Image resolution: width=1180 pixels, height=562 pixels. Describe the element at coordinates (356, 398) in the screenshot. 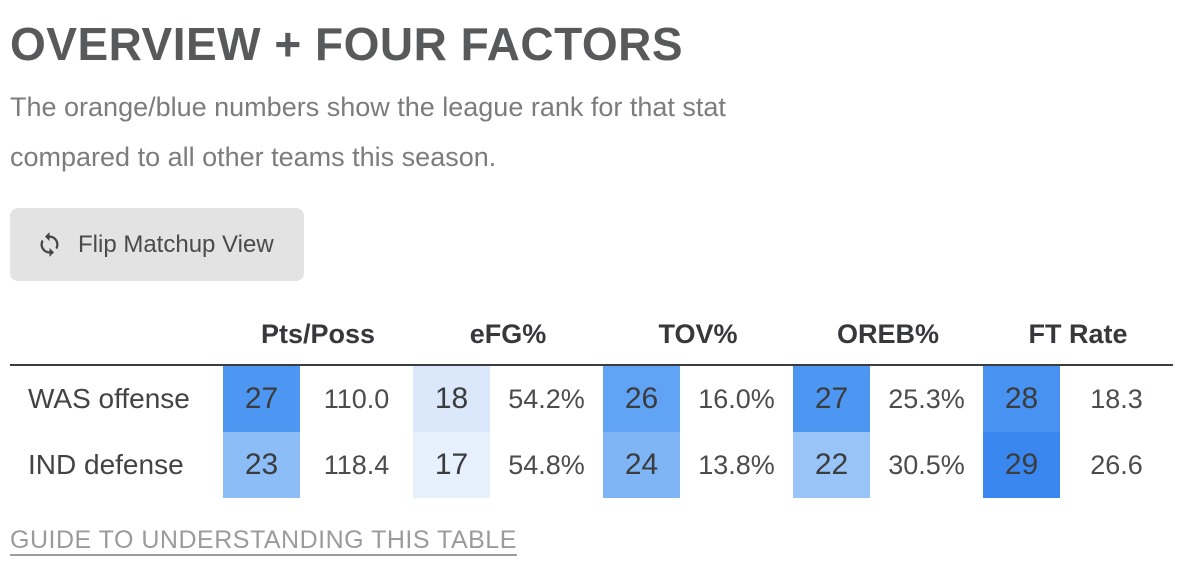

I see `value-cell-pts-poss: 110.0` at that location.